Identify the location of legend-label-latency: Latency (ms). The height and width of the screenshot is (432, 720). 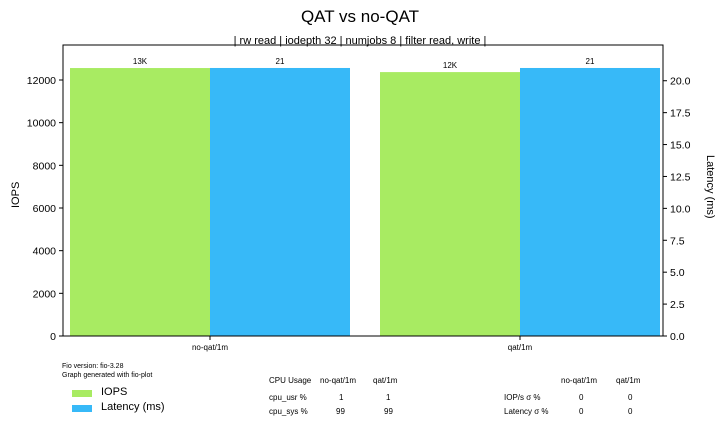
(133, 407).